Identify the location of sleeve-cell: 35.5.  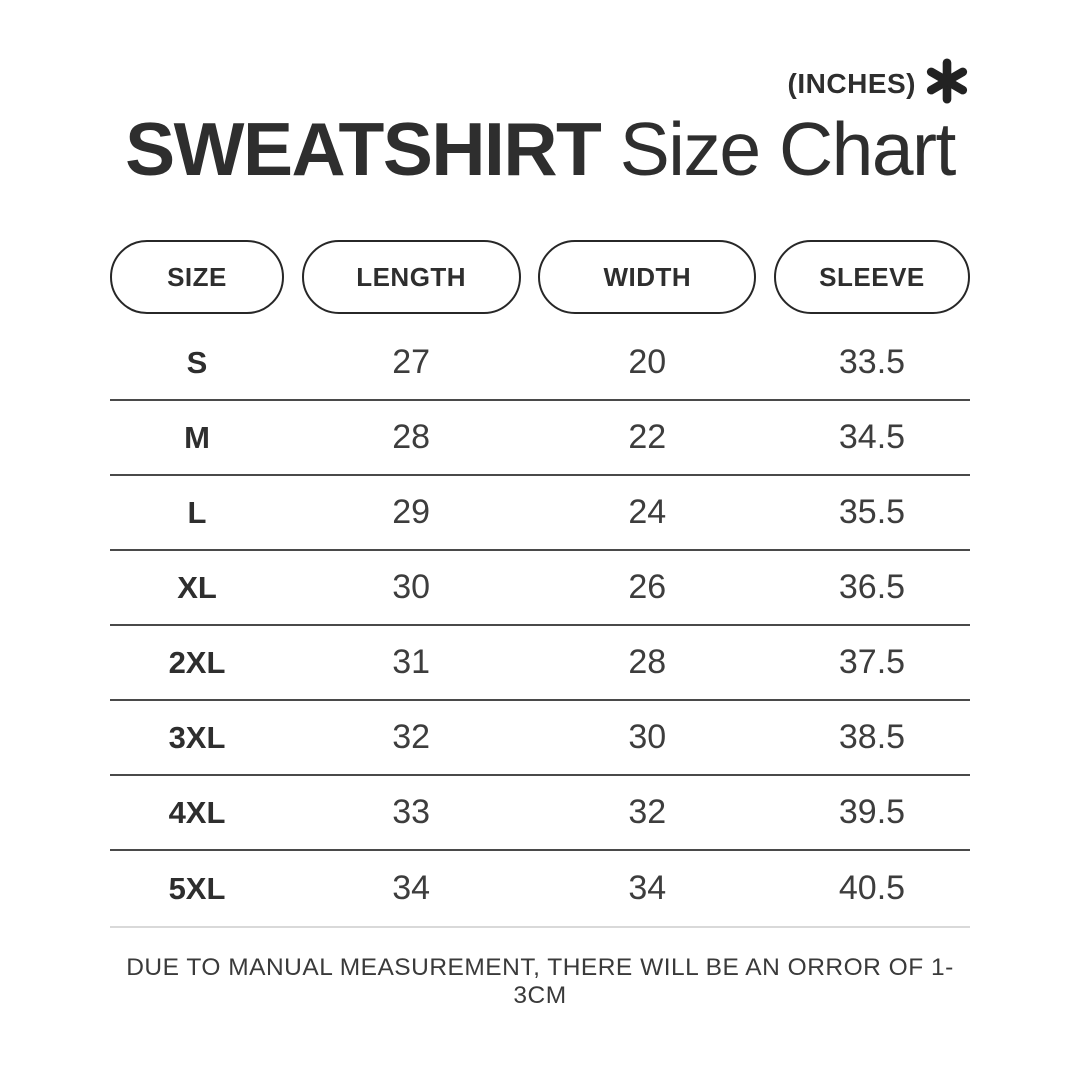
(872, 512).